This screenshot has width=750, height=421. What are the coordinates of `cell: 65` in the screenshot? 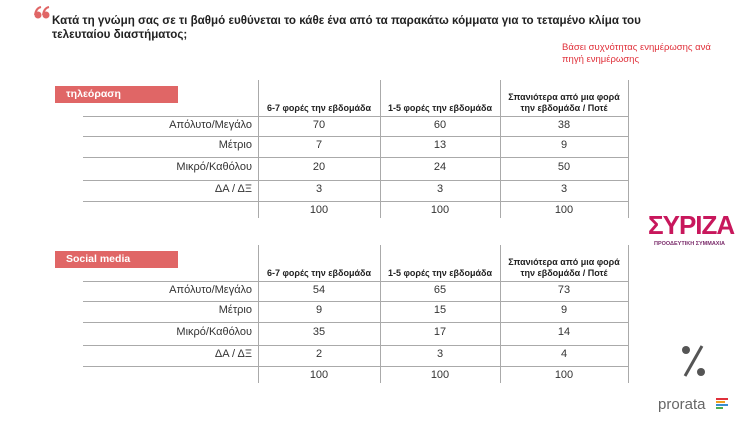 It's located at (440, 290).